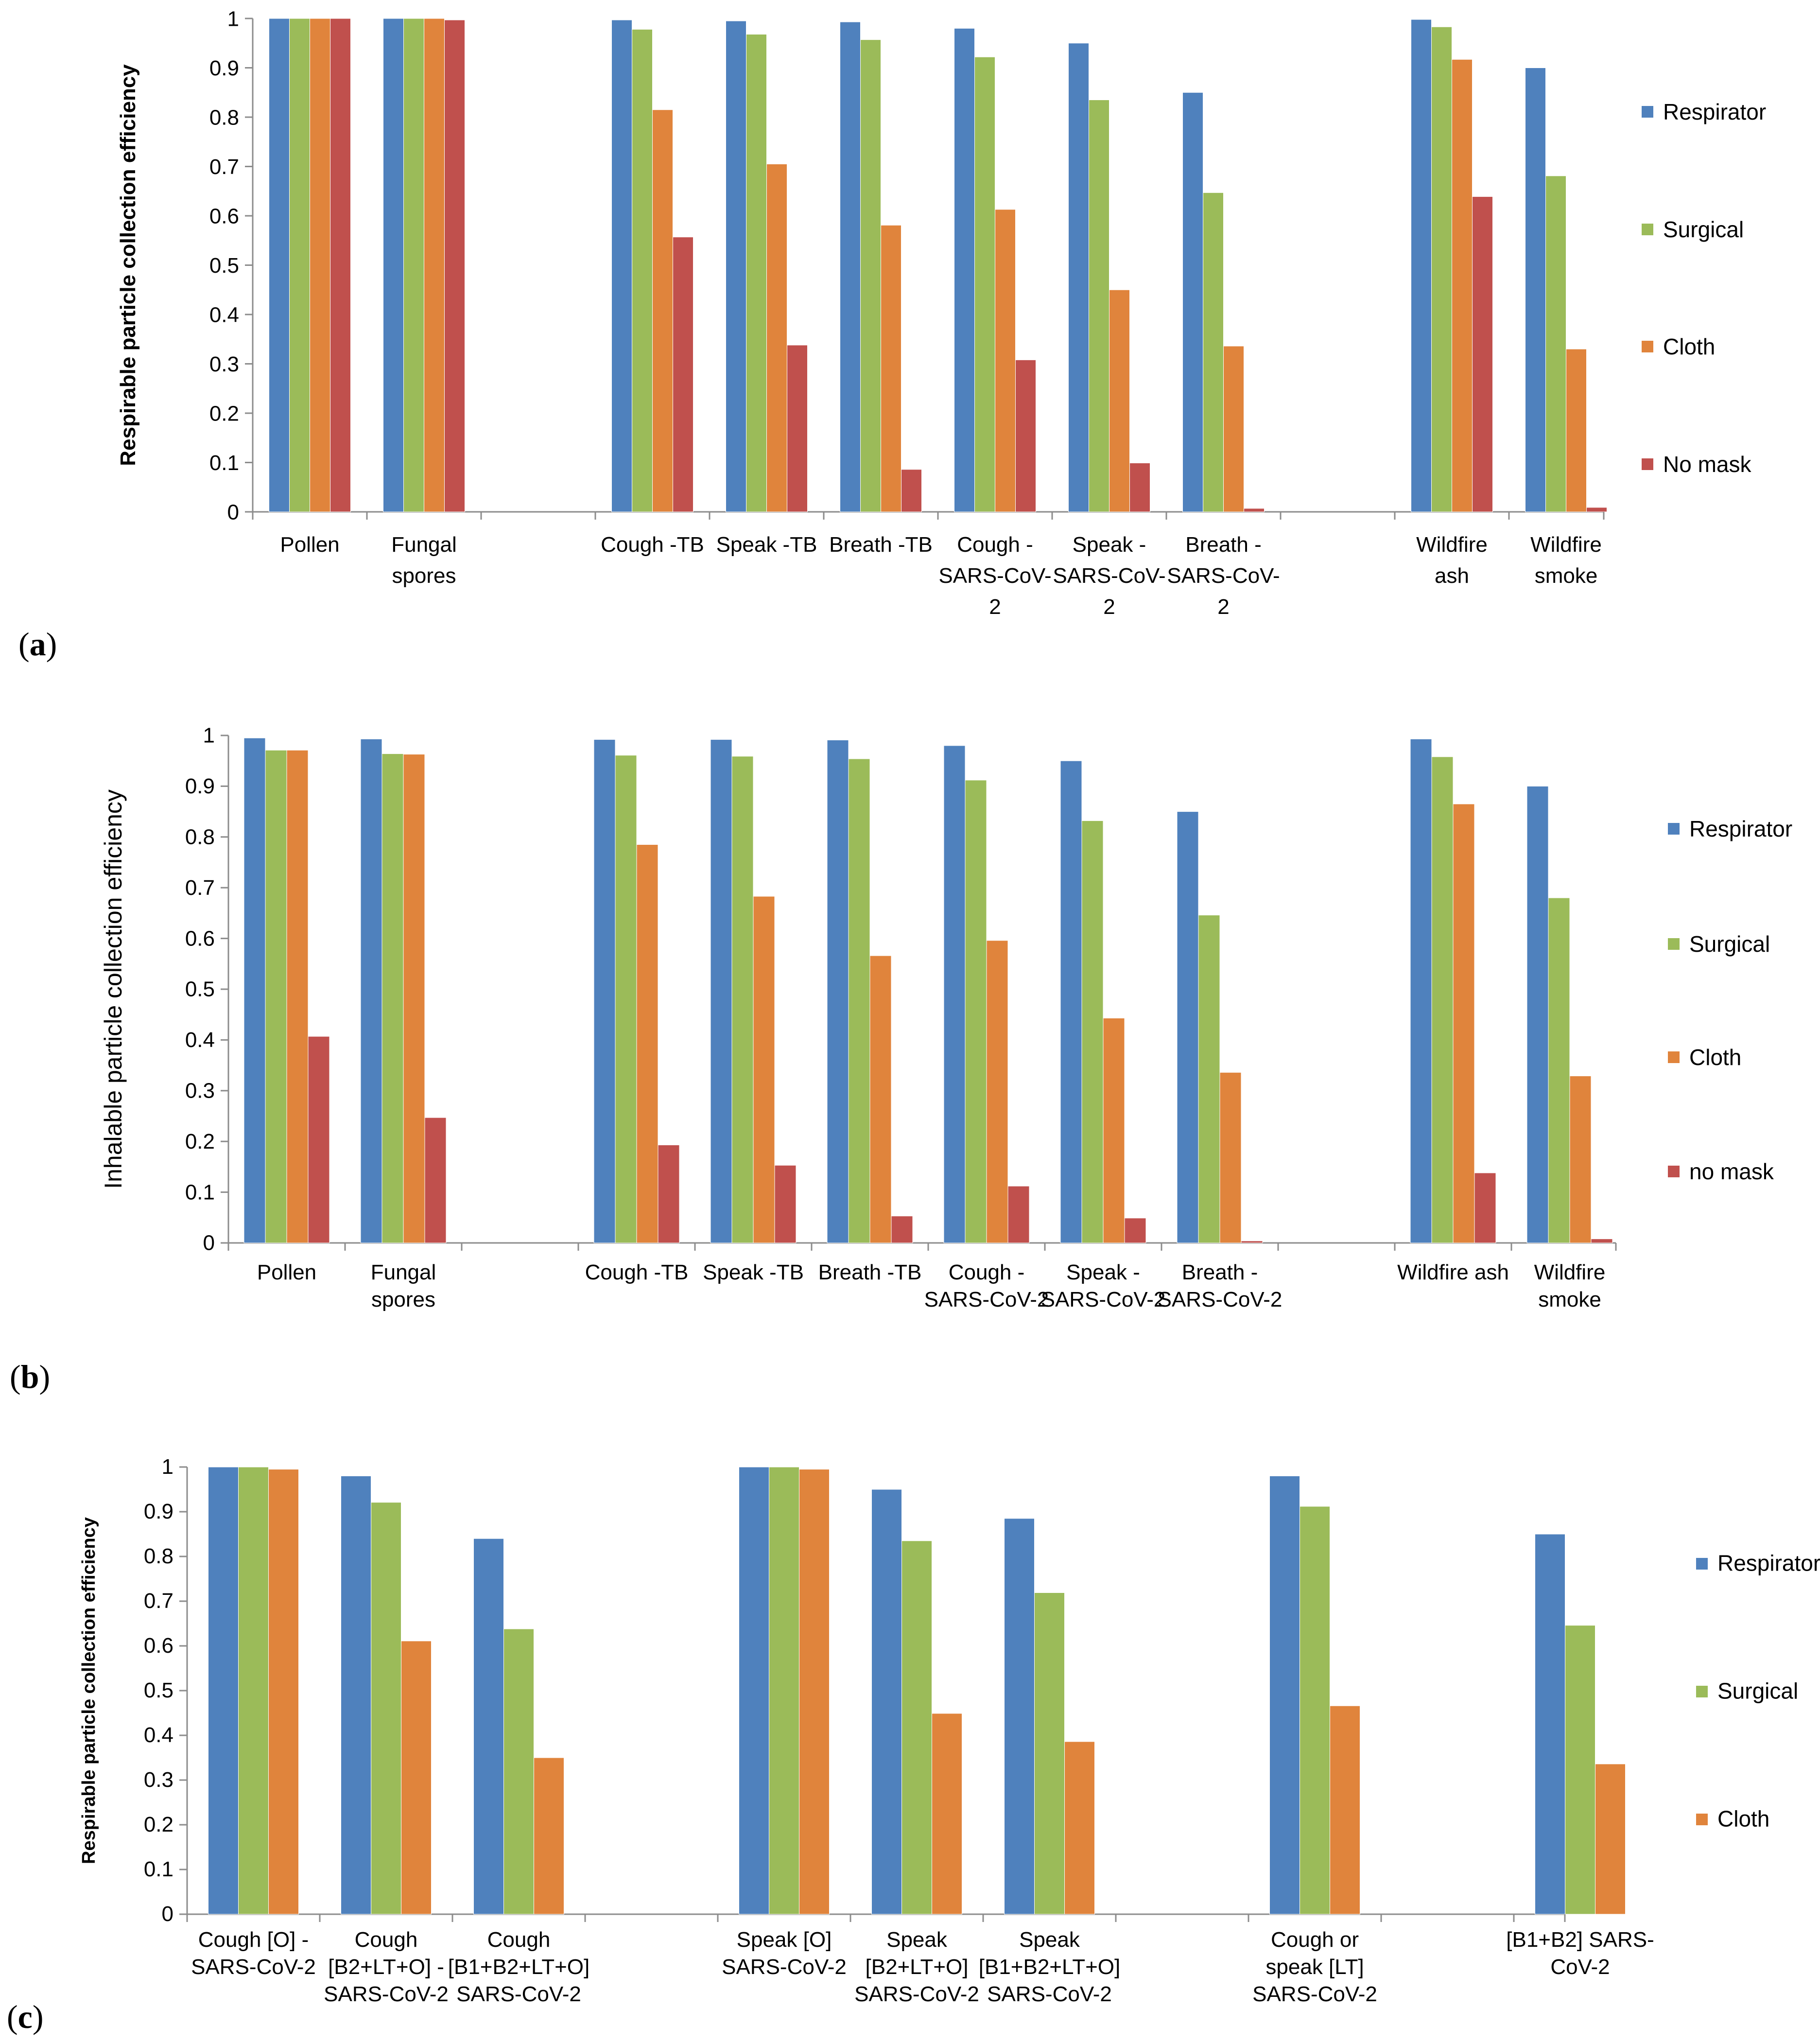  Describe the element at coordinates (1602, 1241) in the screenshot. I see `bar-no-mask-wildfire-smoke` at that location.